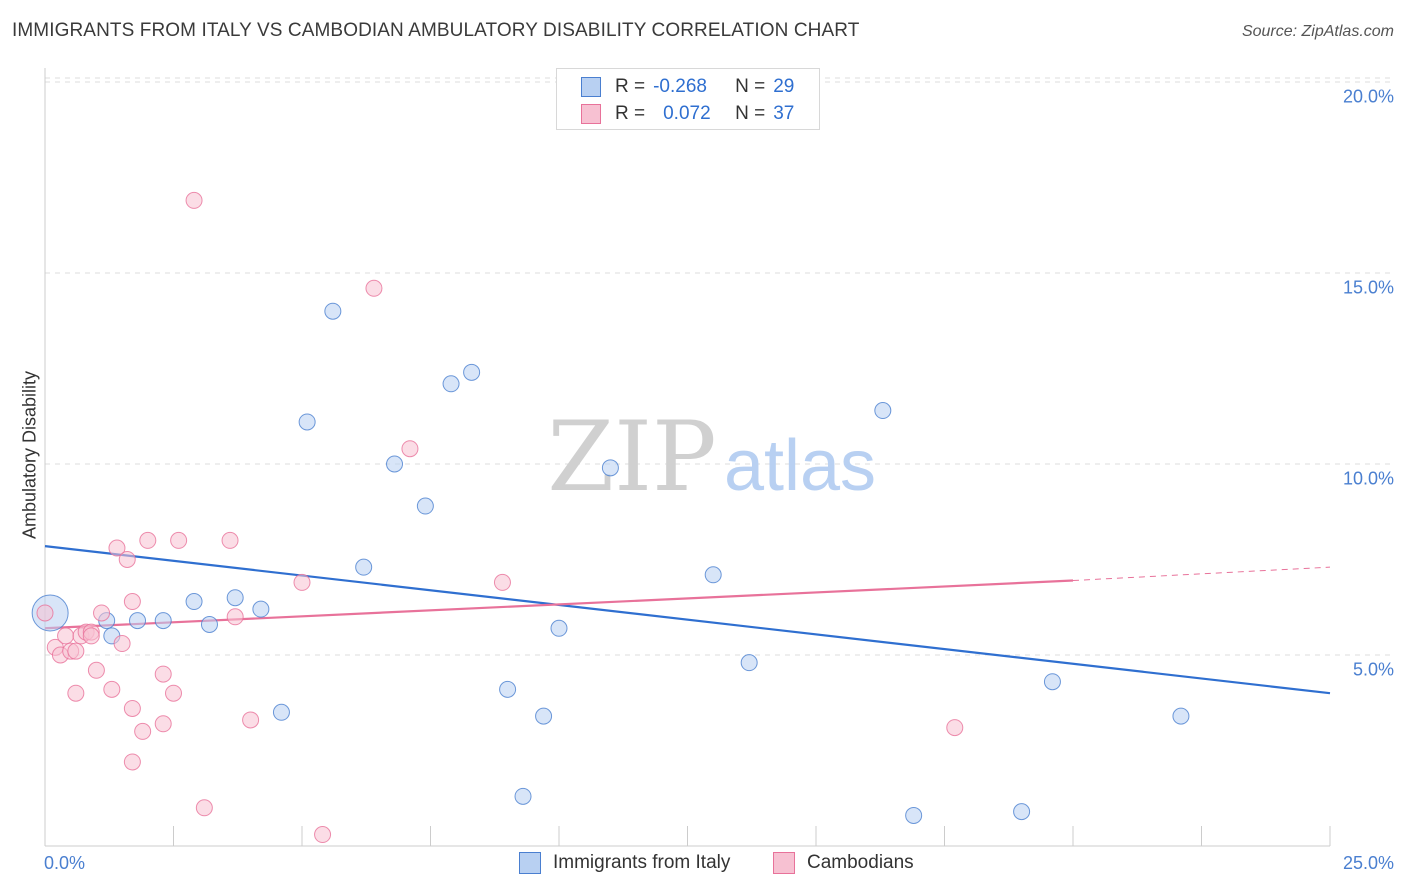  I want to click on series-label-cambodians: Cambodians, so click(860, 862).